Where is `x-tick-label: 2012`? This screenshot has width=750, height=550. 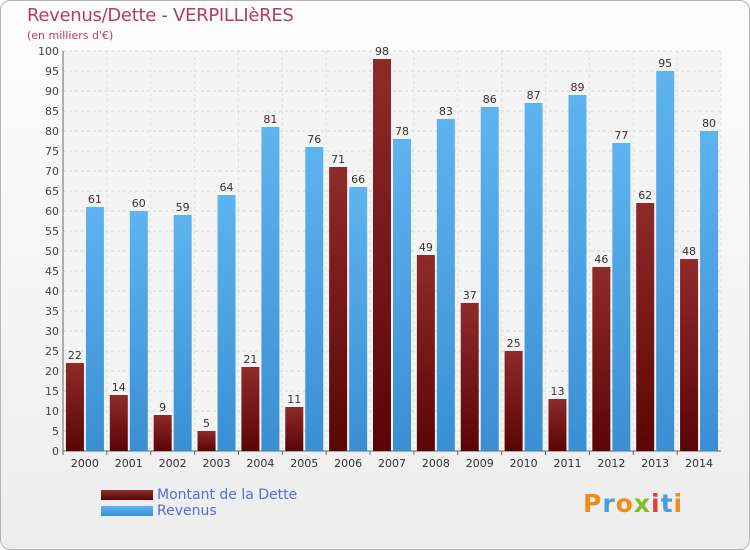 x-tick-label: 2012 is located at coordinates (611, 463).